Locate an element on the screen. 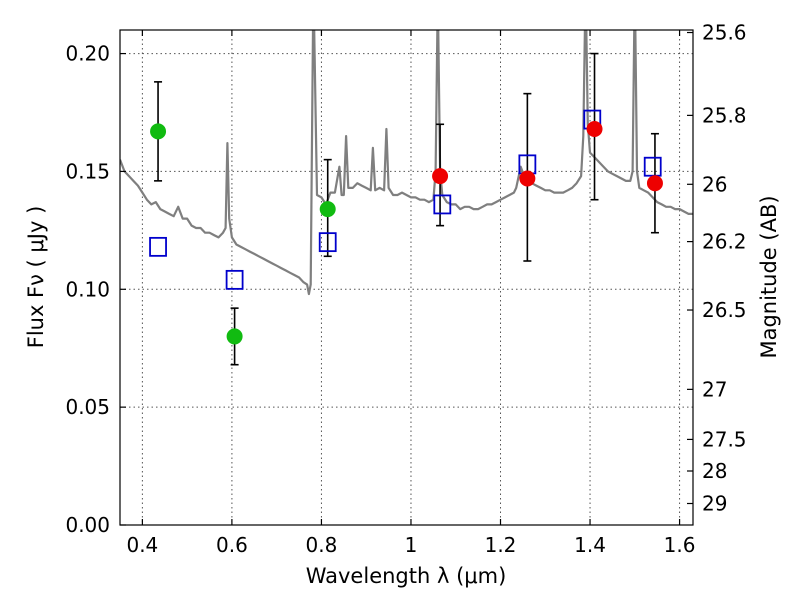  y-right-tick-label: 26.2 is located at coordinates (724, 242).